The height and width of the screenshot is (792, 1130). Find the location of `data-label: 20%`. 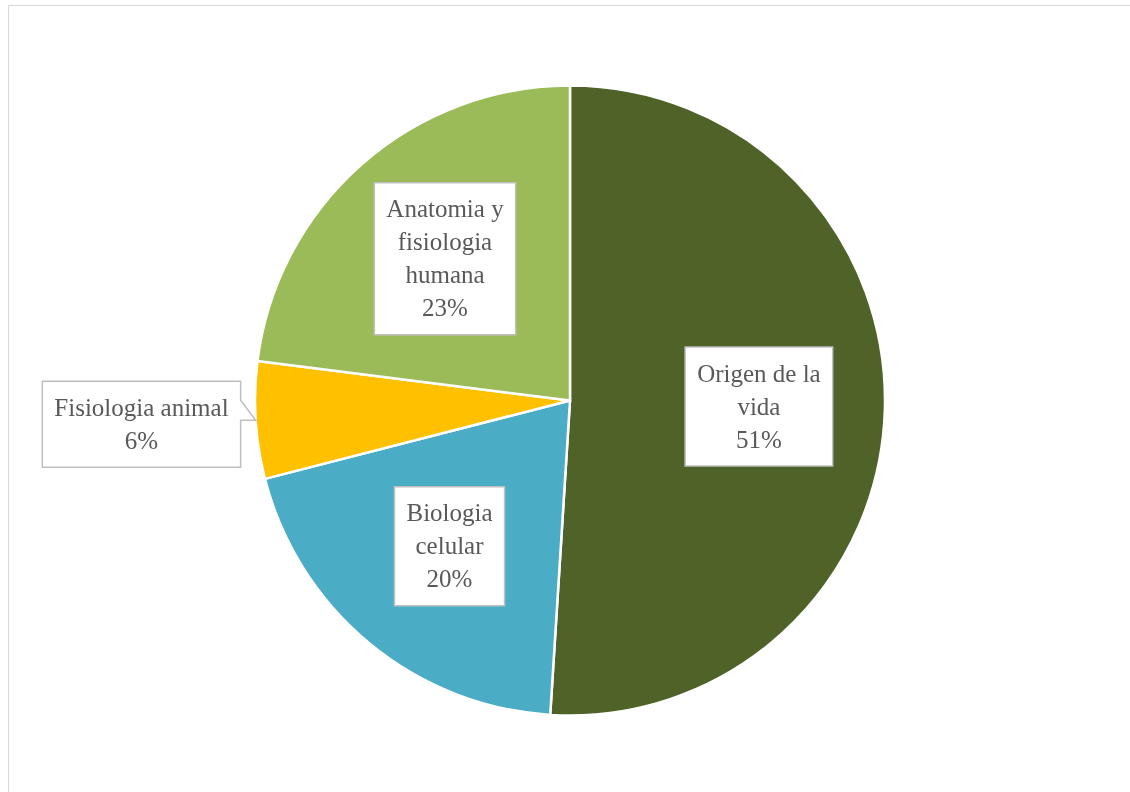

data-label: 20% is located at coordinates (449, 579).